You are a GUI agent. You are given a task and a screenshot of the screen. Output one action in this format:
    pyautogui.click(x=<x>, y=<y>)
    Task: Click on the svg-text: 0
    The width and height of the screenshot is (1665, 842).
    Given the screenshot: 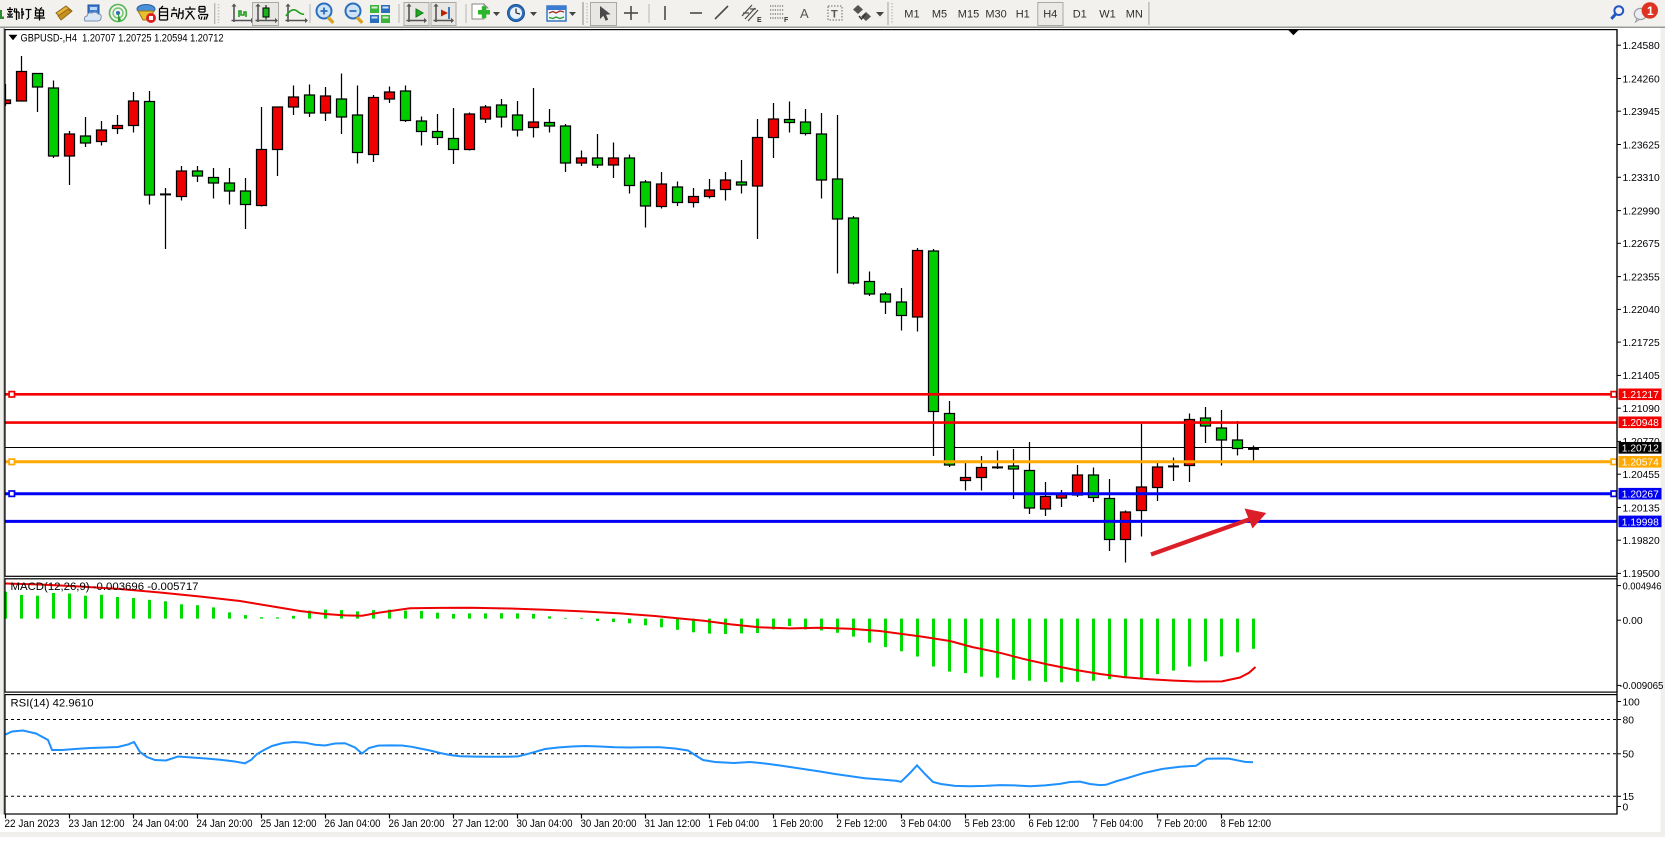 What is the action you would take?
    pyautogui.click(x=1626, y=807)
    